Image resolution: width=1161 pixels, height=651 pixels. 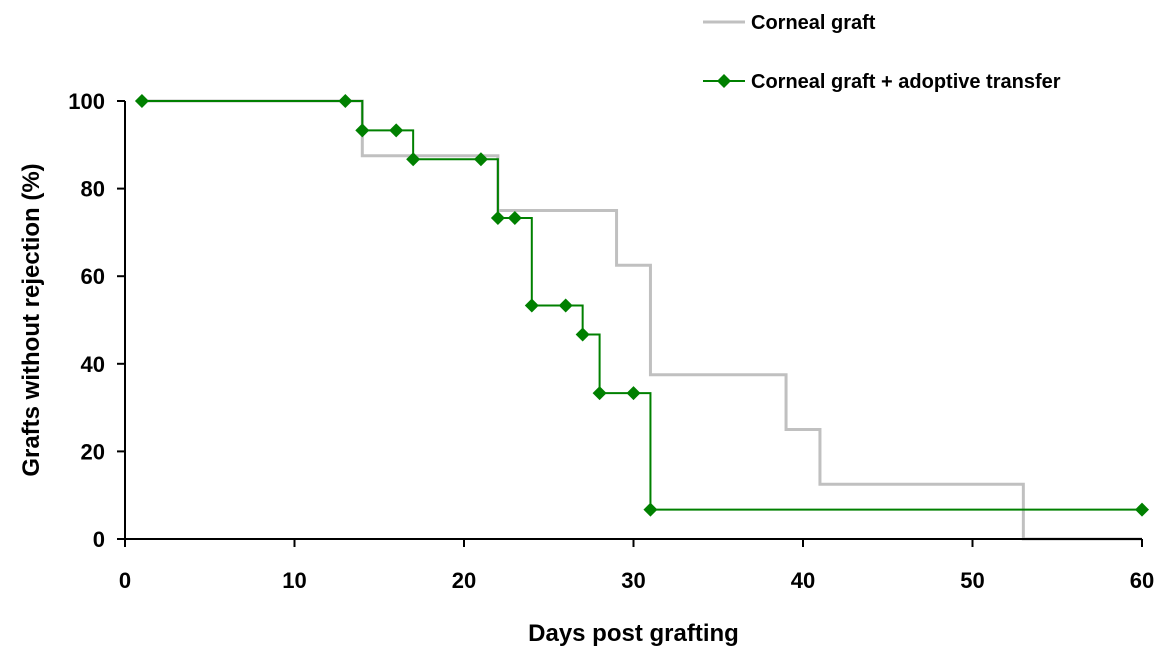 What do you see at coordinates (93, 276) in the screenshot?
I see `y-tick-label: 60` at bounding box center [93, 276].